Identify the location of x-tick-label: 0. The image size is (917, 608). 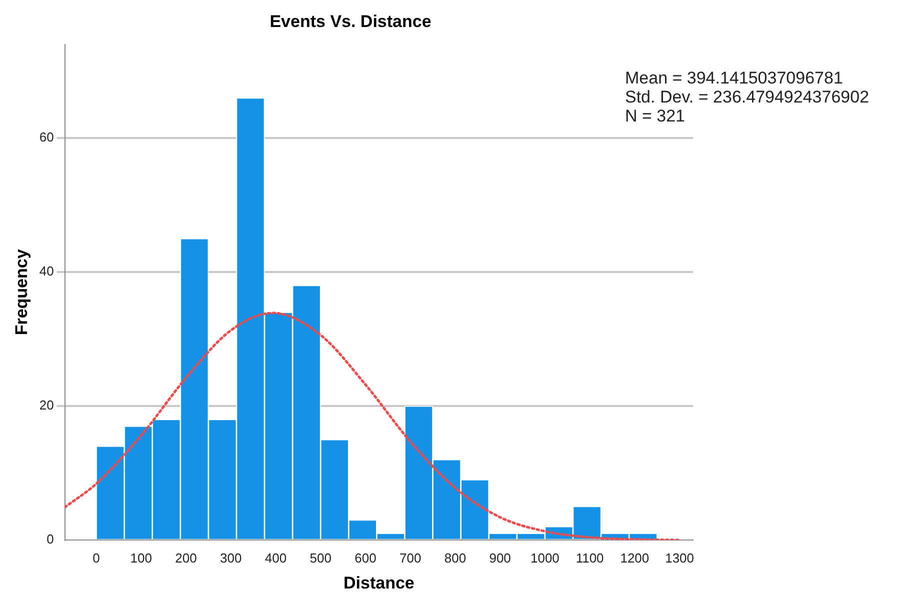
(96, 558).